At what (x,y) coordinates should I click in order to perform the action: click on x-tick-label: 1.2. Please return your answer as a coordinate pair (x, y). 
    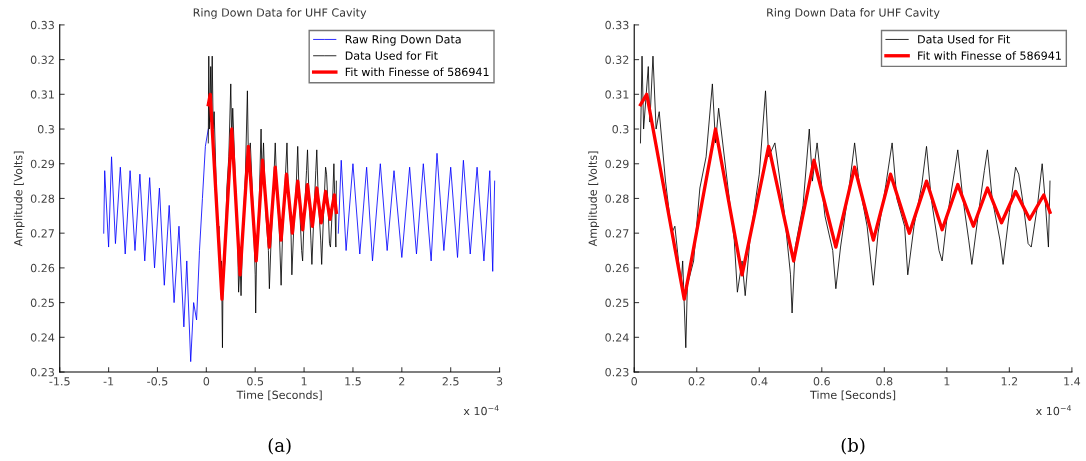
    Looking at the image, I should click on (1009, 381).